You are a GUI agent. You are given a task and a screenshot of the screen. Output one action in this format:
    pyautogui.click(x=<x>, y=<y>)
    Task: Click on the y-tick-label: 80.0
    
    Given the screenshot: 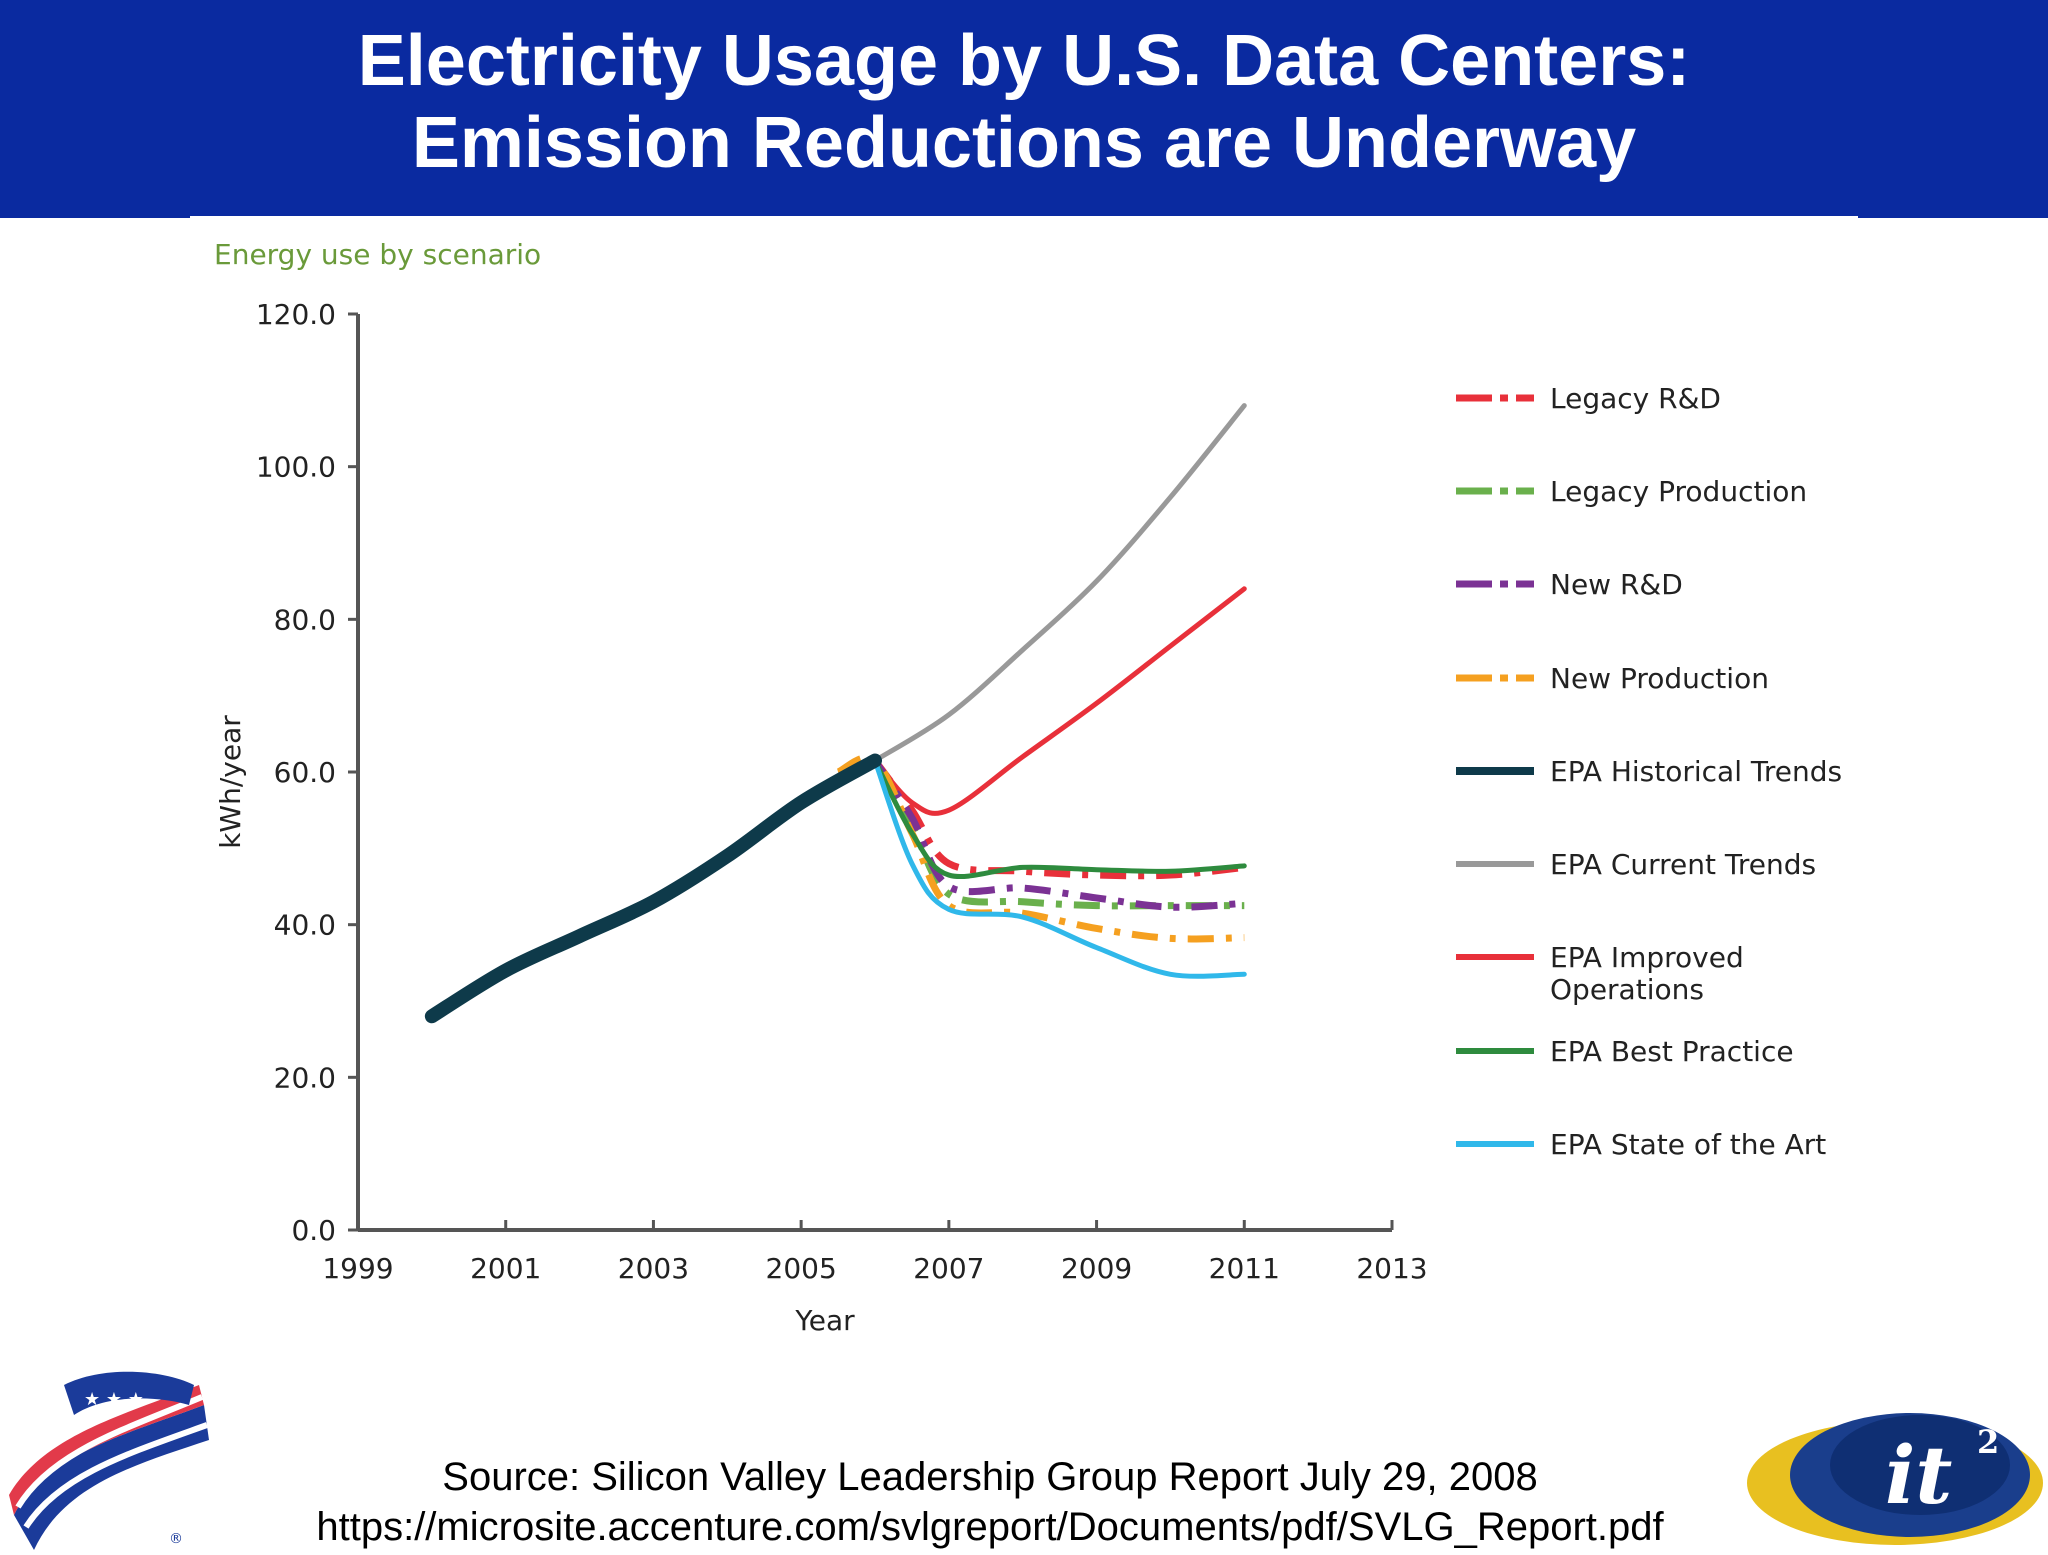 What is the action you would take?
    pyautogui.click(x=305, y=619)
    